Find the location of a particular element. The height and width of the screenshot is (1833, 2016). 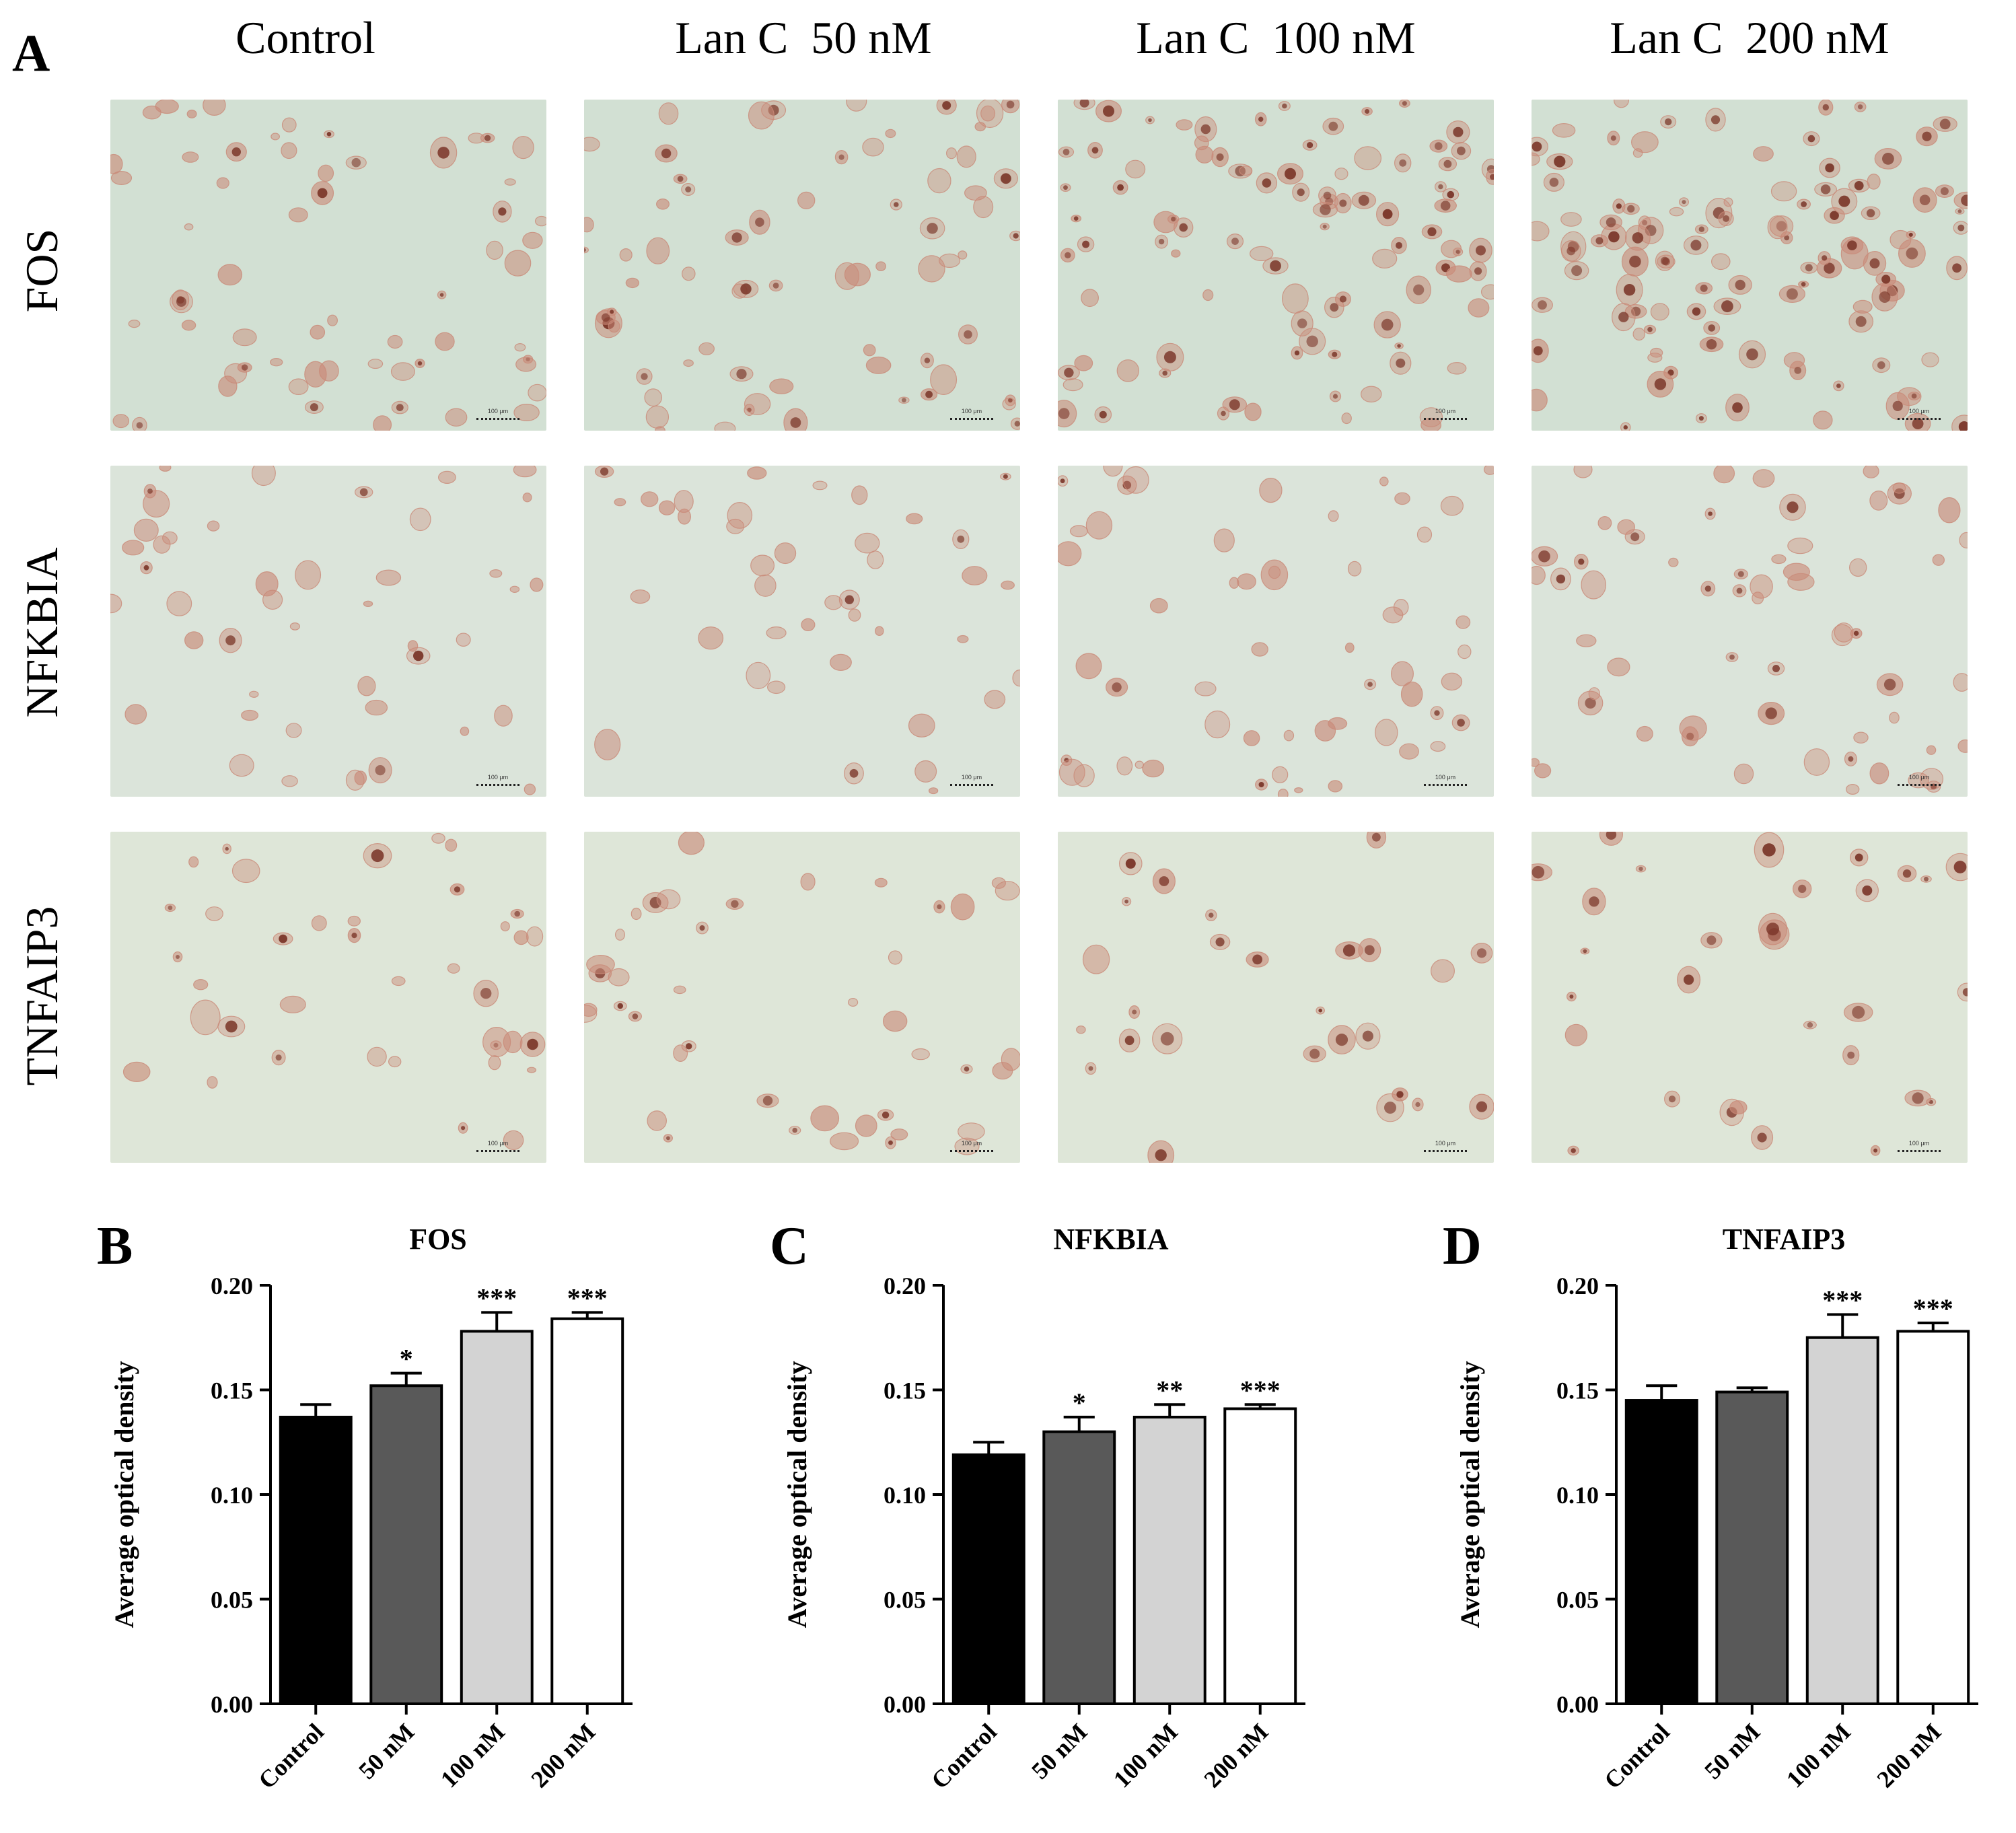

micrograph-fos-50nm: 100 μm is located at coordinates (802, 265).